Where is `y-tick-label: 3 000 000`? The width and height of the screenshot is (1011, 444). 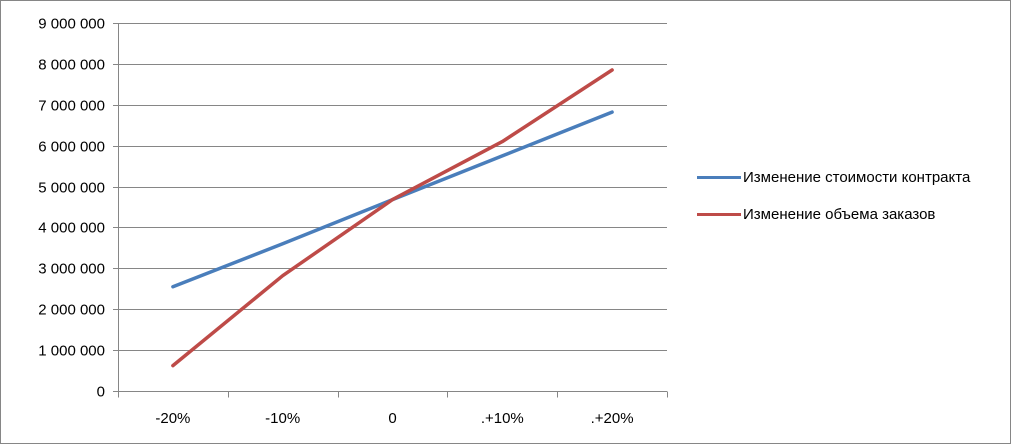
y-tick-label: 3 000 000 is located at coordinates (71, 269).